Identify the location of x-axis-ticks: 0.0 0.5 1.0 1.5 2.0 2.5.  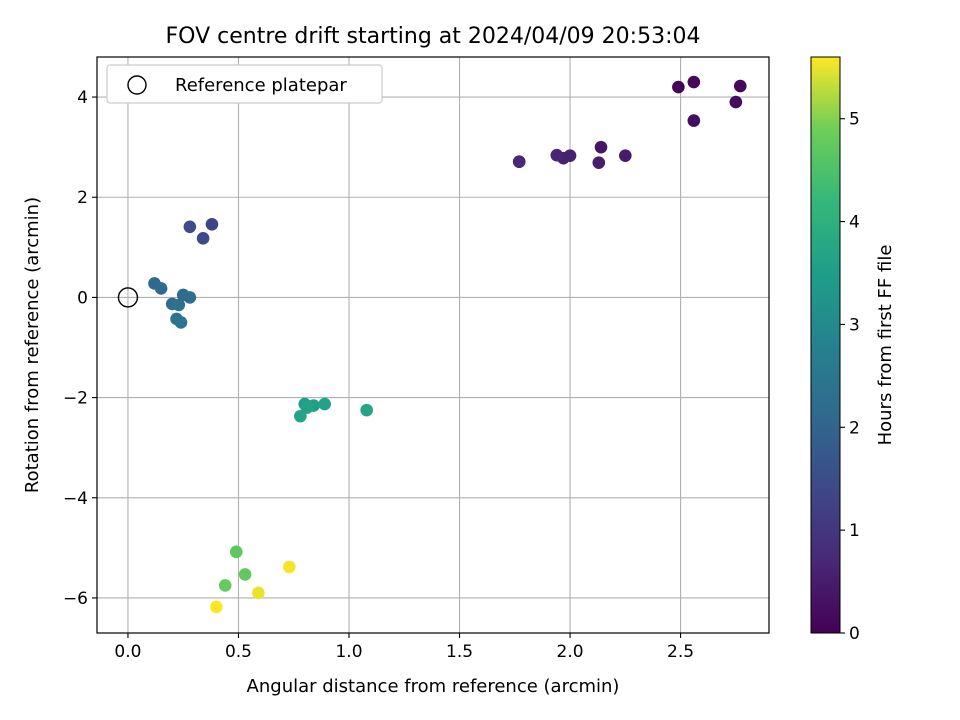
(404, 647).